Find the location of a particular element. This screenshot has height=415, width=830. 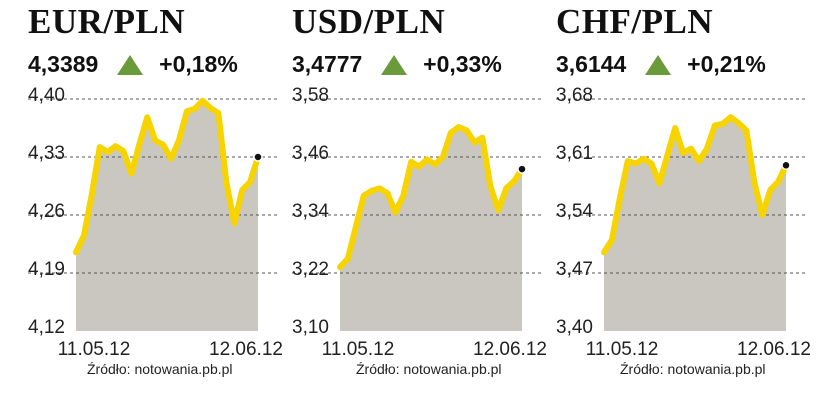

y-tick-label: 4,40 is located at coordinates (46, 95).